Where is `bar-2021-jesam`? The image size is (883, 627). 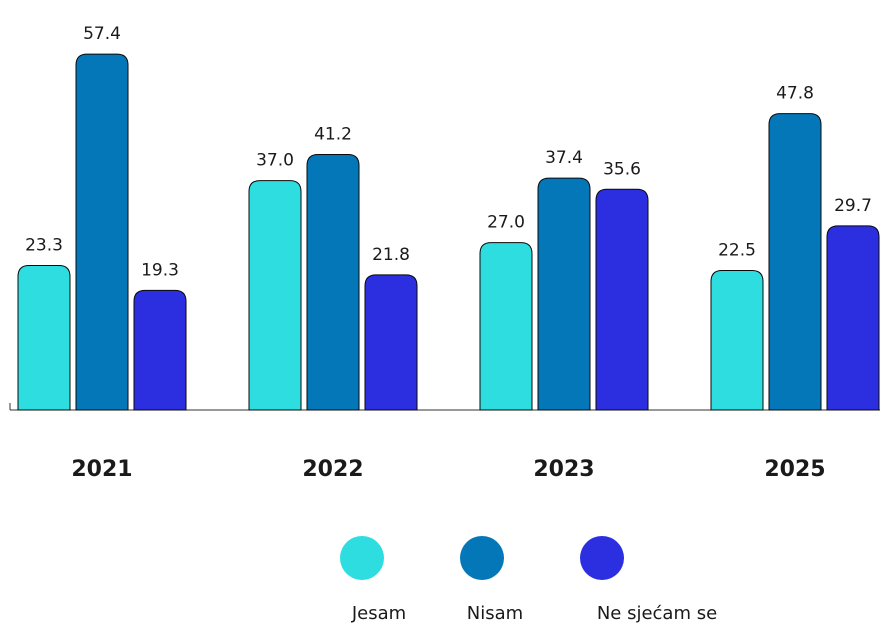 bar-2021-jesam is located at coordinates (44, 338).